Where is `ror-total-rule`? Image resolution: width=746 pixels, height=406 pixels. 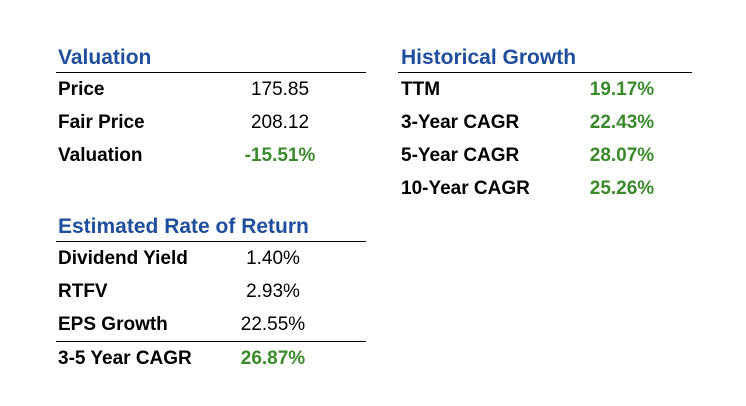
ror-total-rule is located at coordinates (211, 341).